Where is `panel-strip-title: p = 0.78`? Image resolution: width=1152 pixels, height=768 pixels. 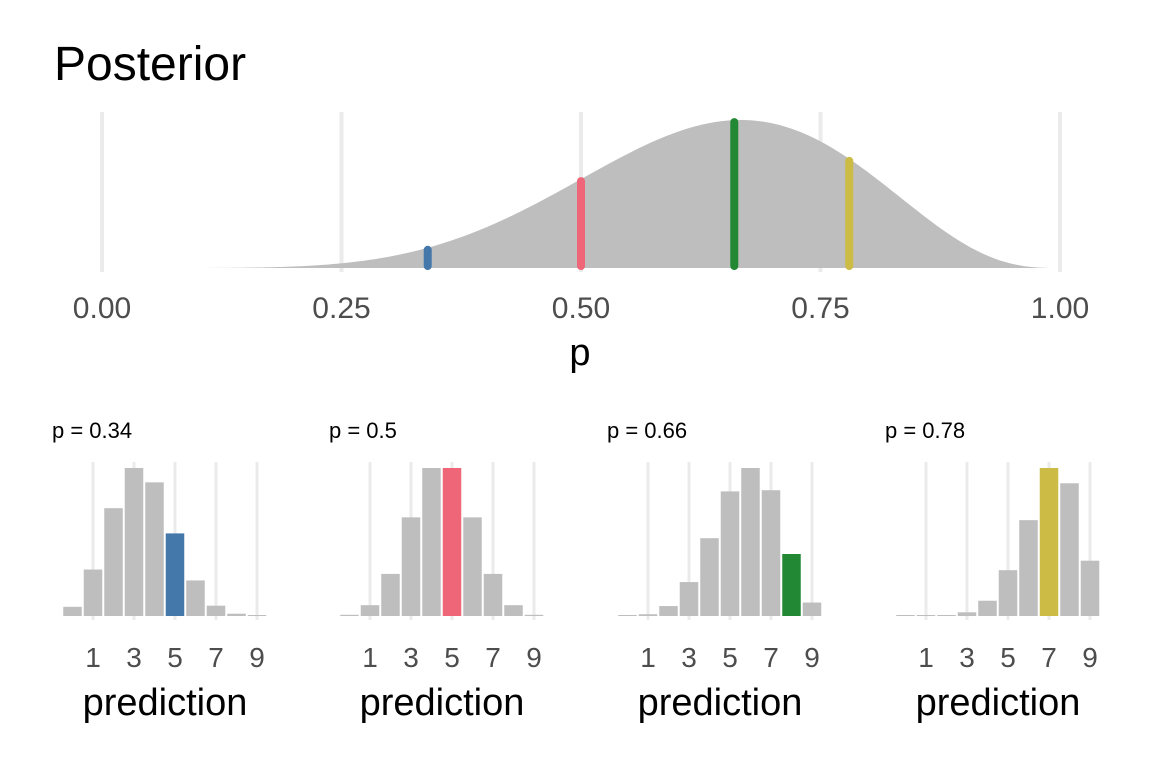
panel-strip-title: p = 0.78 is located at coordinates (925, 430).